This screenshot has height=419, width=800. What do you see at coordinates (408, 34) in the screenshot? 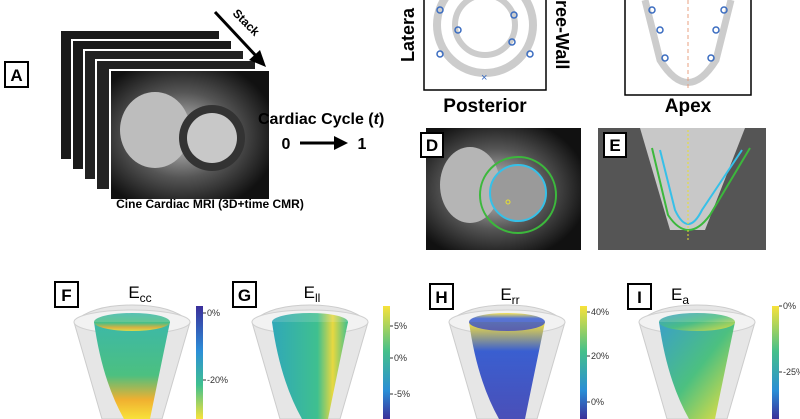
I see `side-label: Latera` at bounding box center [408, 34].